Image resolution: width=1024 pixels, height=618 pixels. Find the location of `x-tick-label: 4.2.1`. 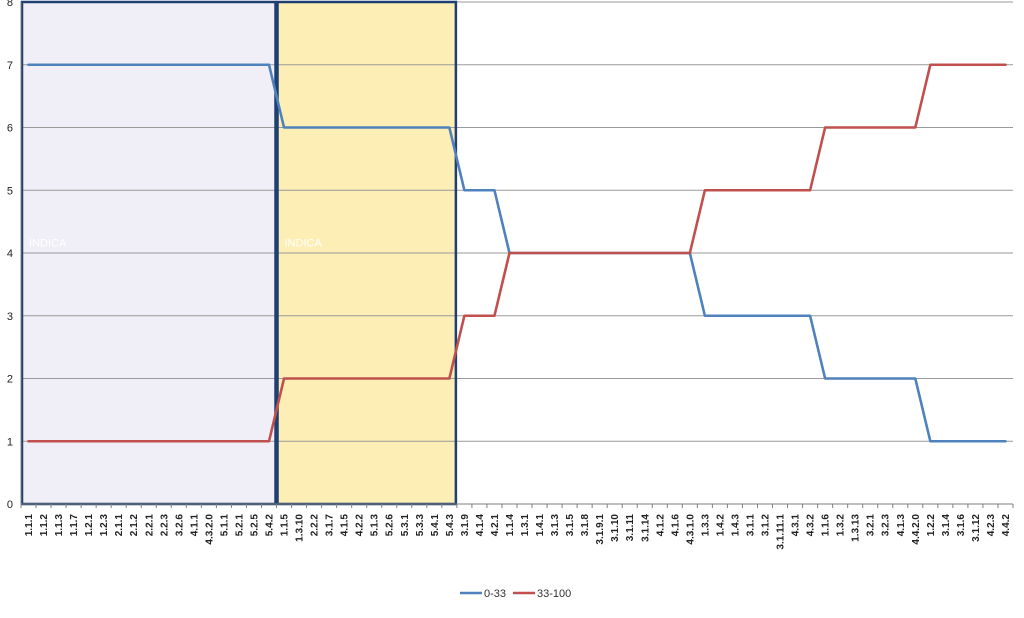

x-tick-label: 4.2.1 is located at coordinates (495, 525).